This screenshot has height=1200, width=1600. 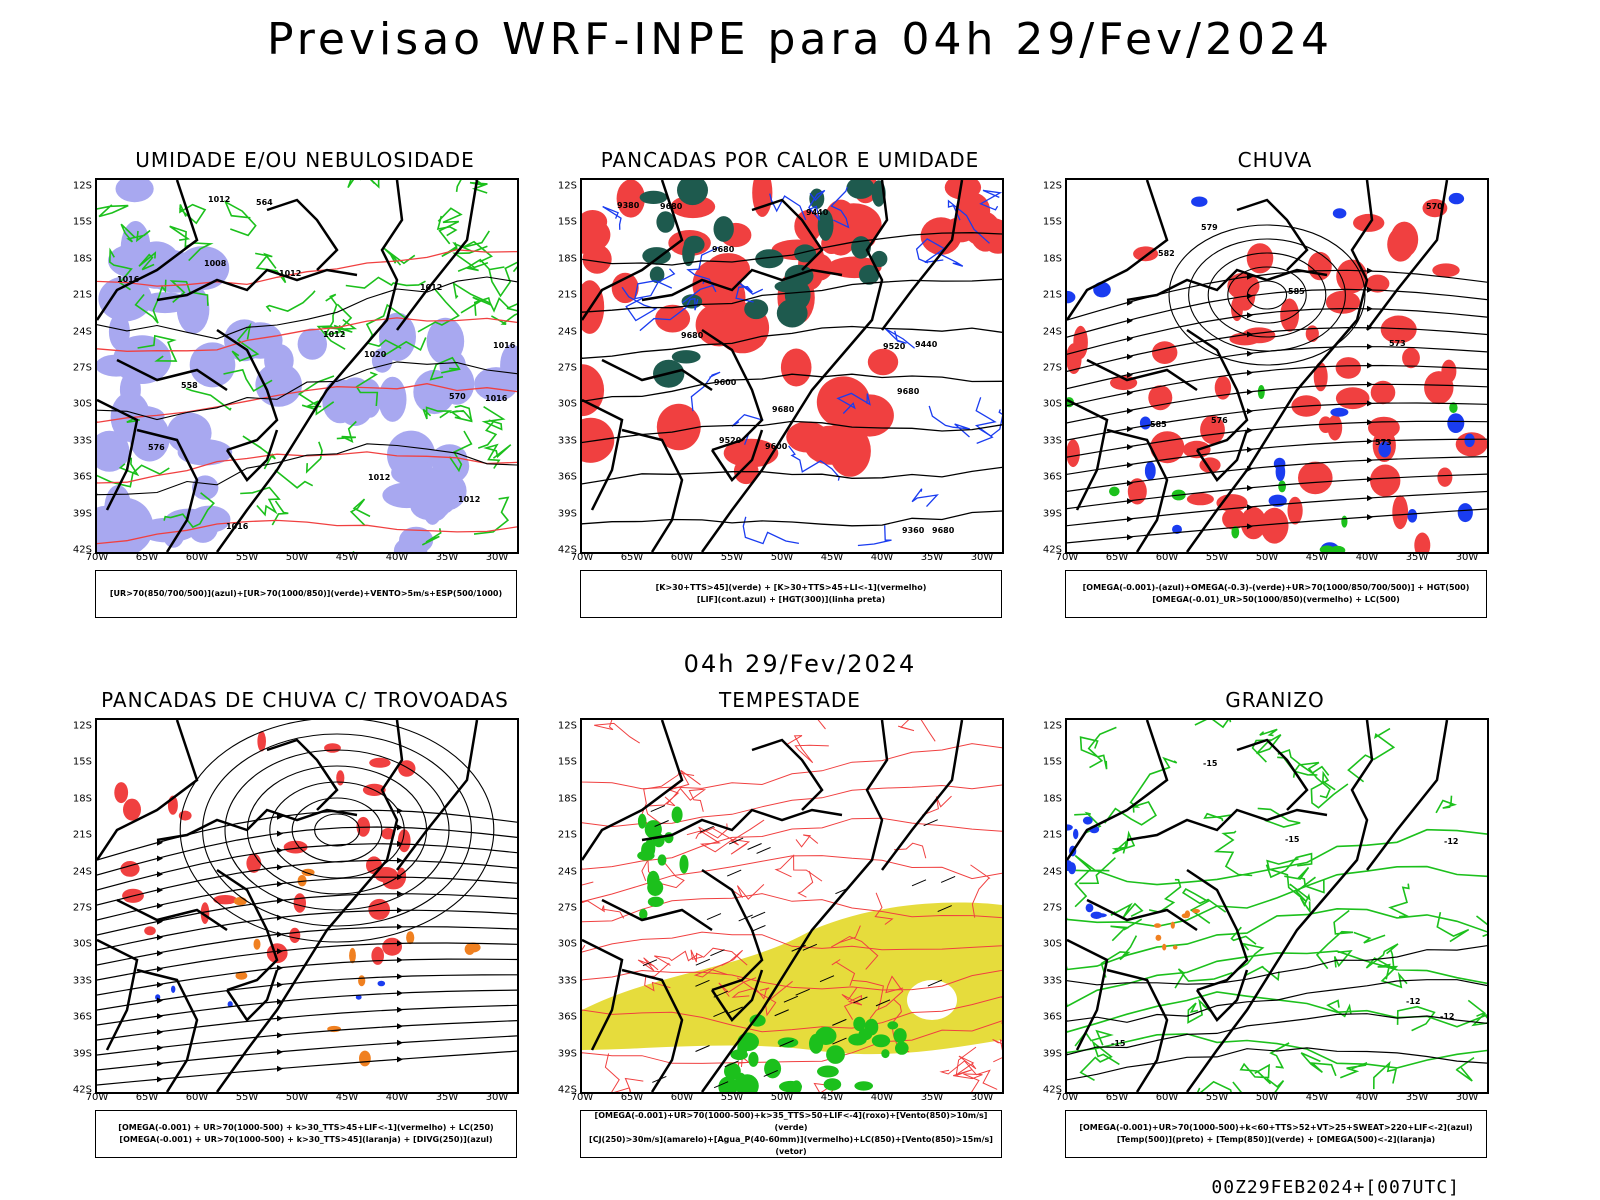 What do you see at coordinates (128, 279) in the screenshot?
I see `contour-label: 1016` at bounding box center [128, 279].